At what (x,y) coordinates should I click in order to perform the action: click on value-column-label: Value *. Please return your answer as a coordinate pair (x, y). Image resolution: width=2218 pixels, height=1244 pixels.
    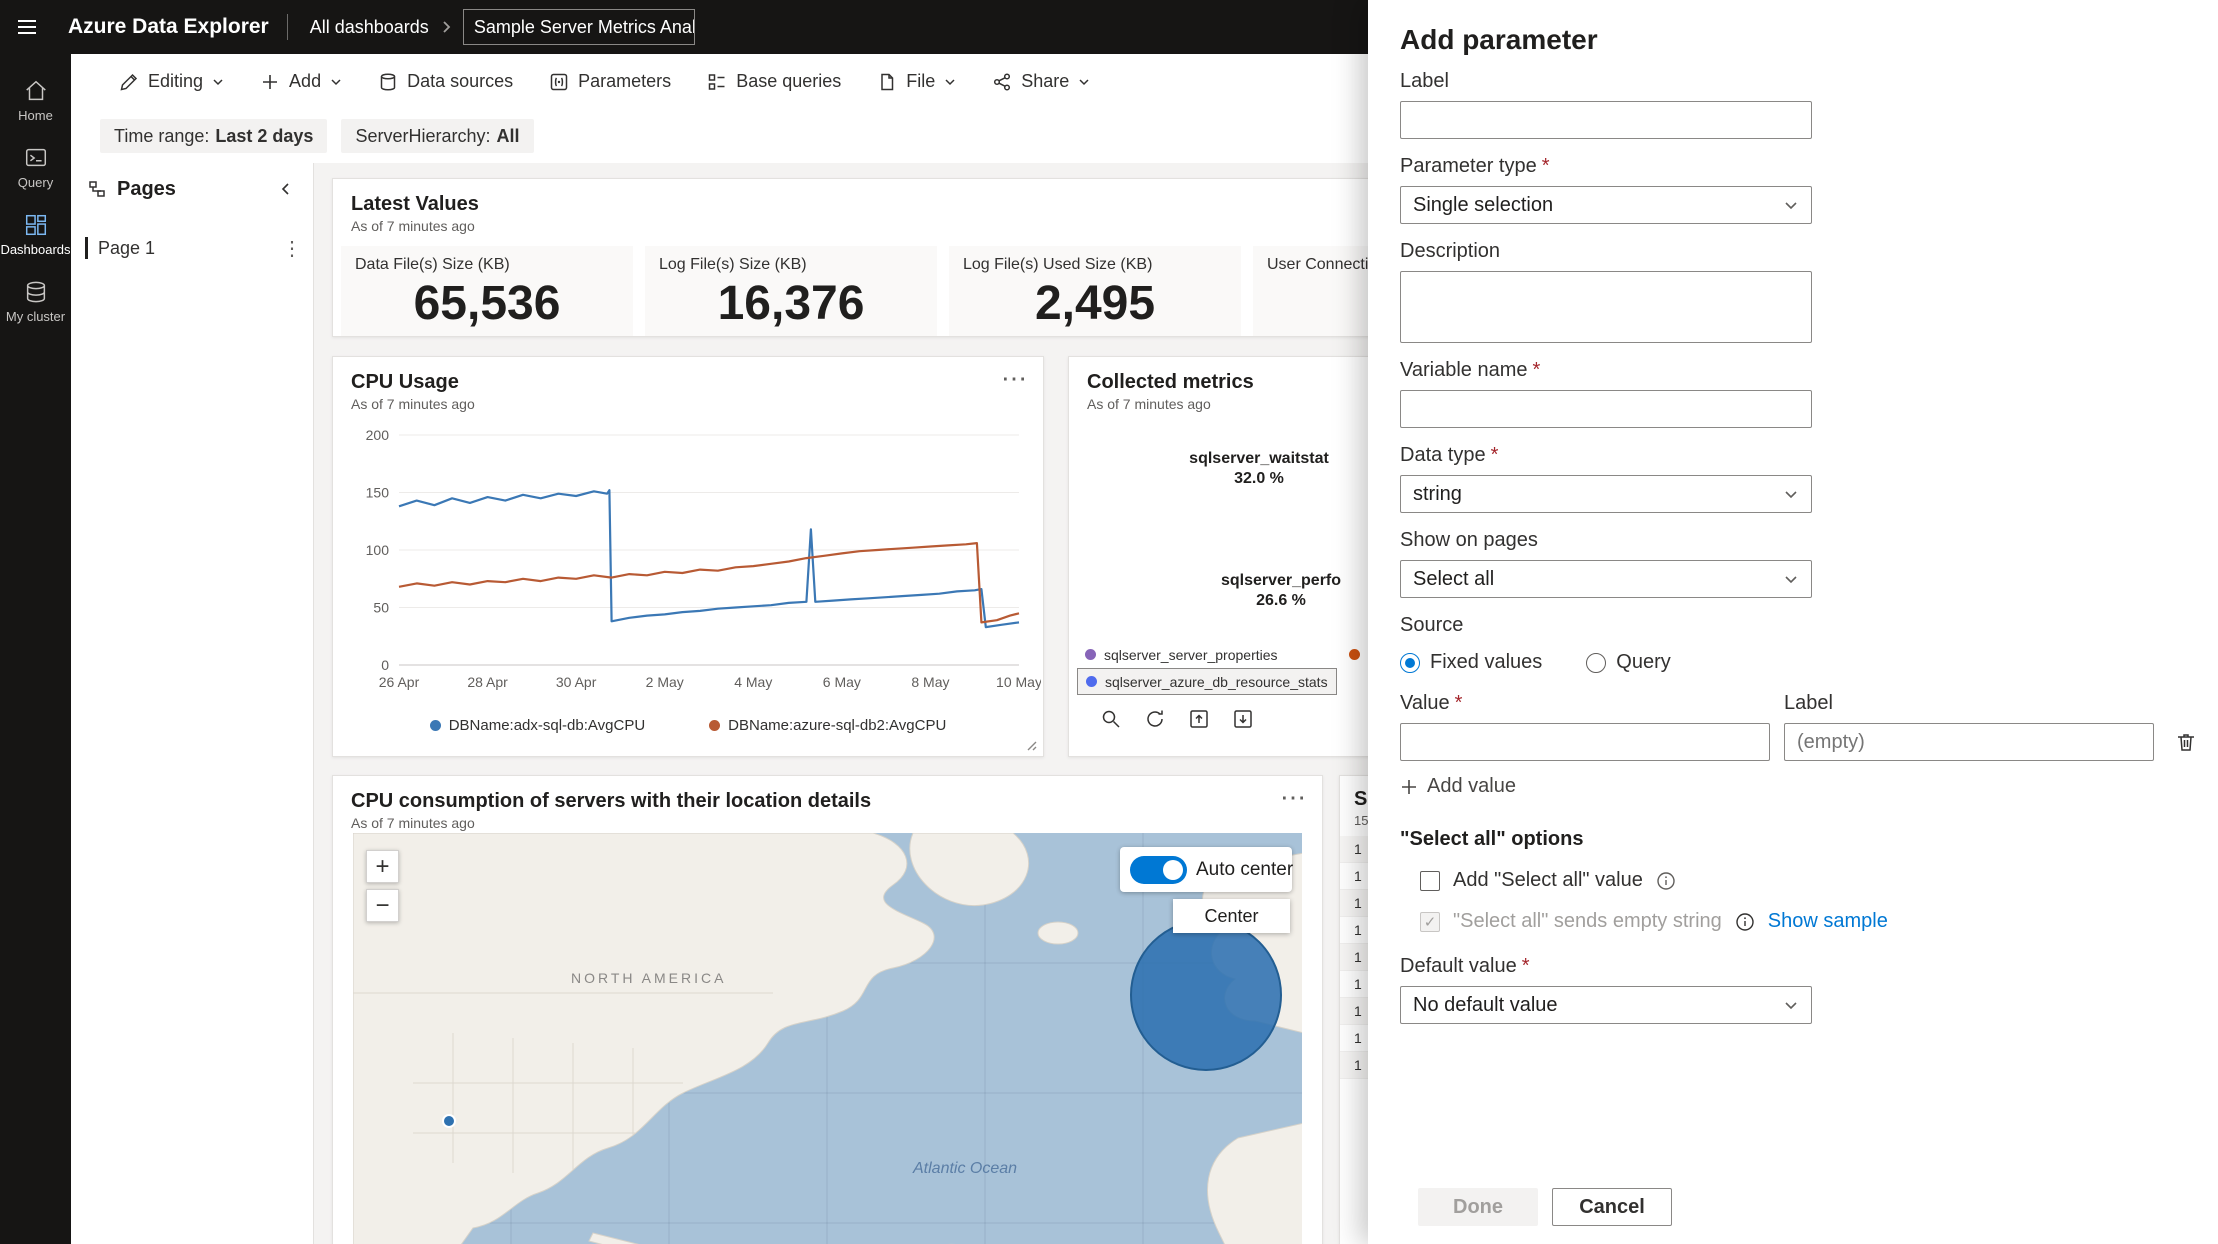
    Looking at the image, I should click on (1431, 703).